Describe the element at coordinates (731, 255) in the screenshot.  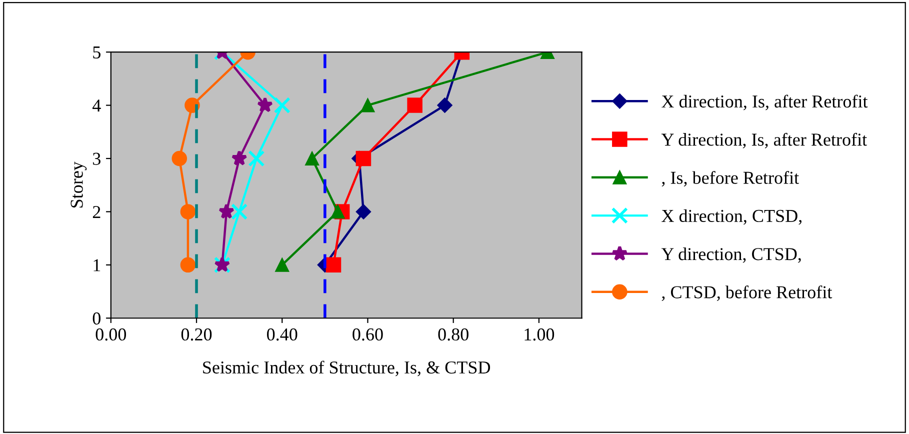
I see `legend-label: Y direction, CTSD,` at that location.